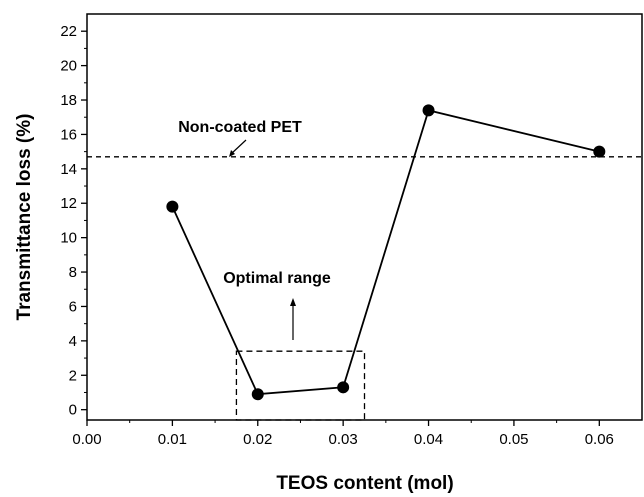 This screenshot has width=644, height=497. I want to click on y-tick-label: 14, so click(68, 169).